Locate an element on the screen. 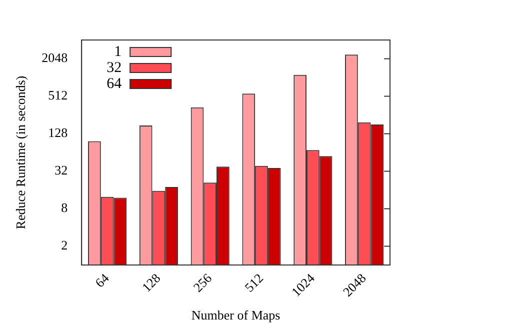 This screenshot has width=510, height=326. y-axis-title: Reduce Runtime (in seconds) is located at coordinates (20, 153).